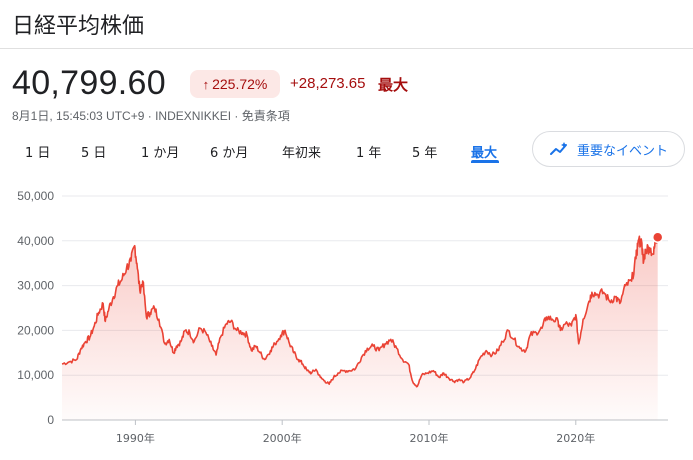 This screenshot has width=693, height=460. I want to click on active-tab-indicator, so click(485, 161).